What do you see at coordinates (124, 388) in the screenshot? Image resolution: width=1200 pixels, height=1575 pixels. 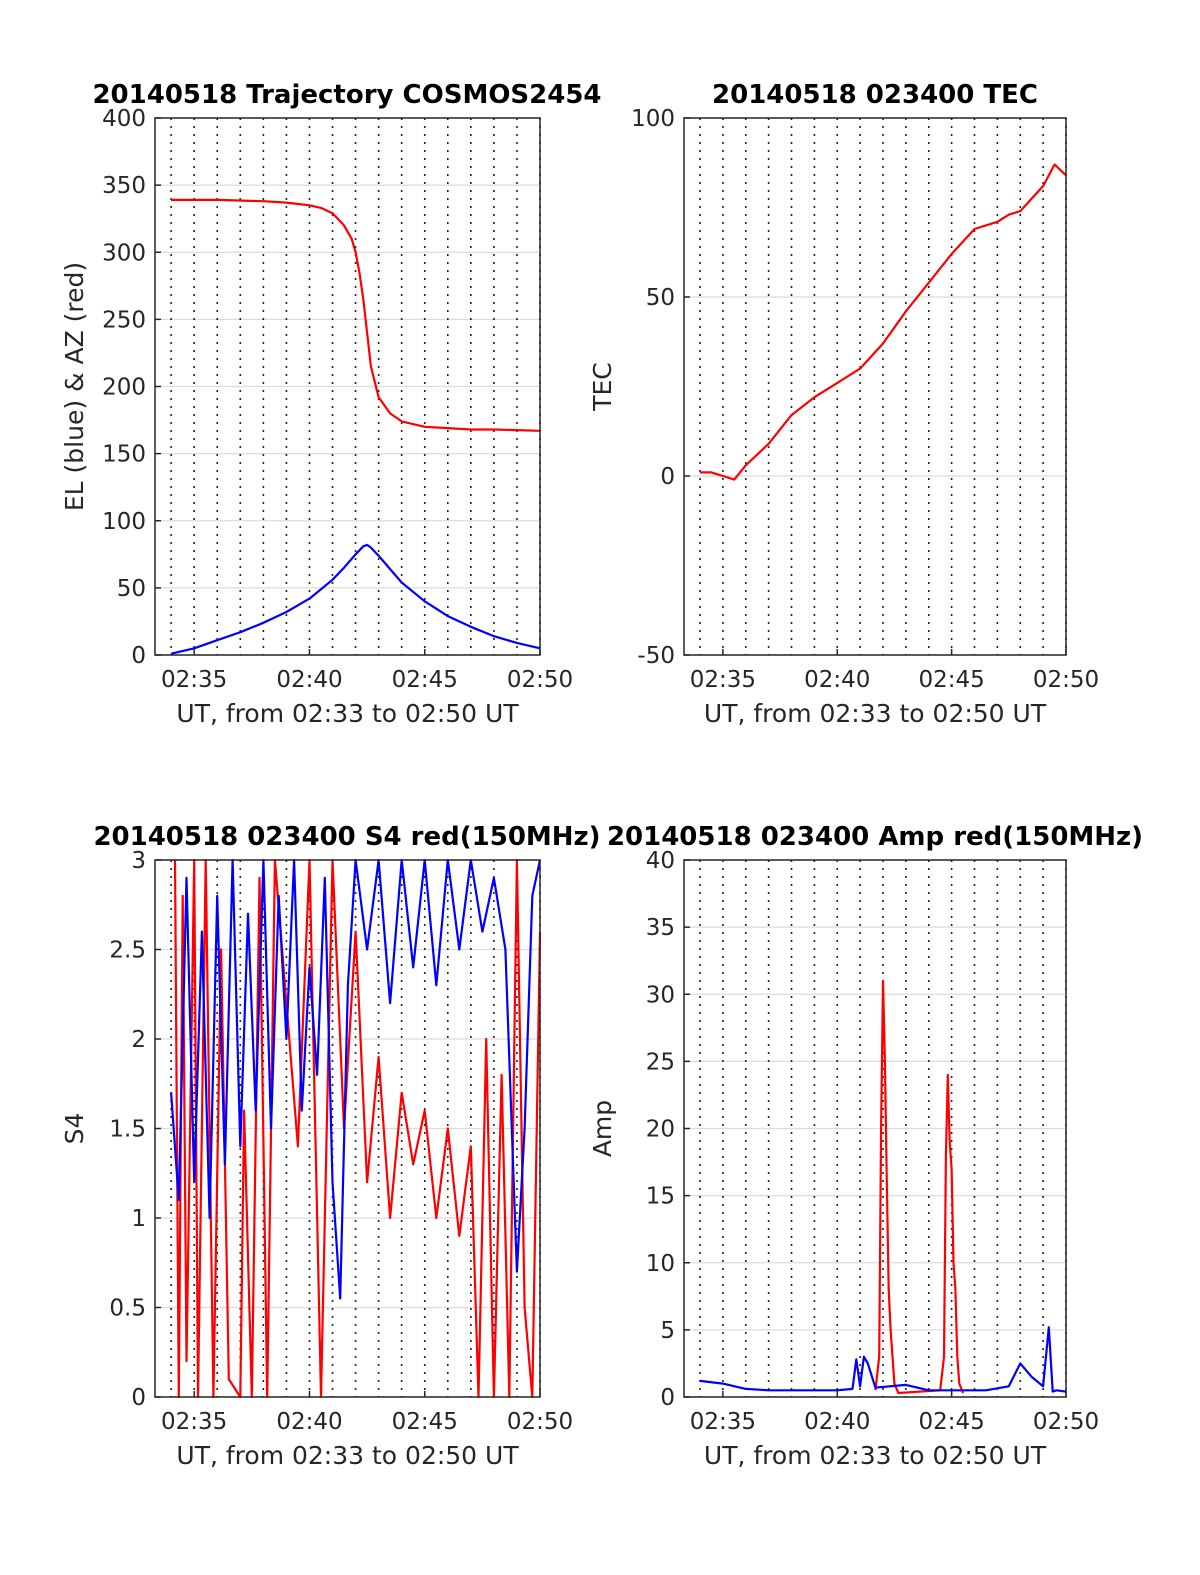 I see `y-tick-label: 200` at bounding box center [124, 388].